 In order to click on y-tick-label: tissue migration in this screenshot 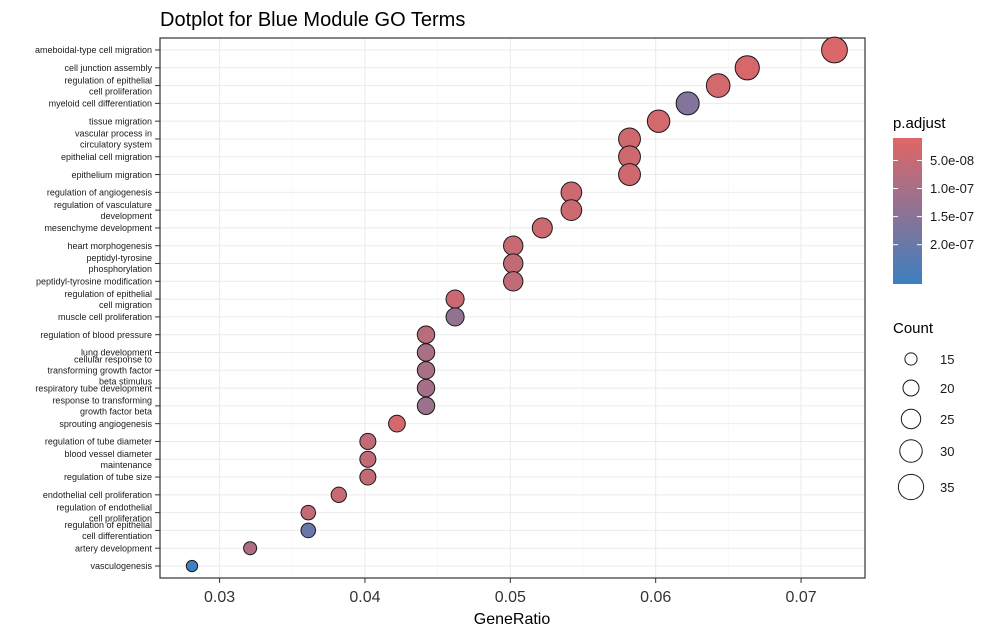, I will do `click(120, 121)`.